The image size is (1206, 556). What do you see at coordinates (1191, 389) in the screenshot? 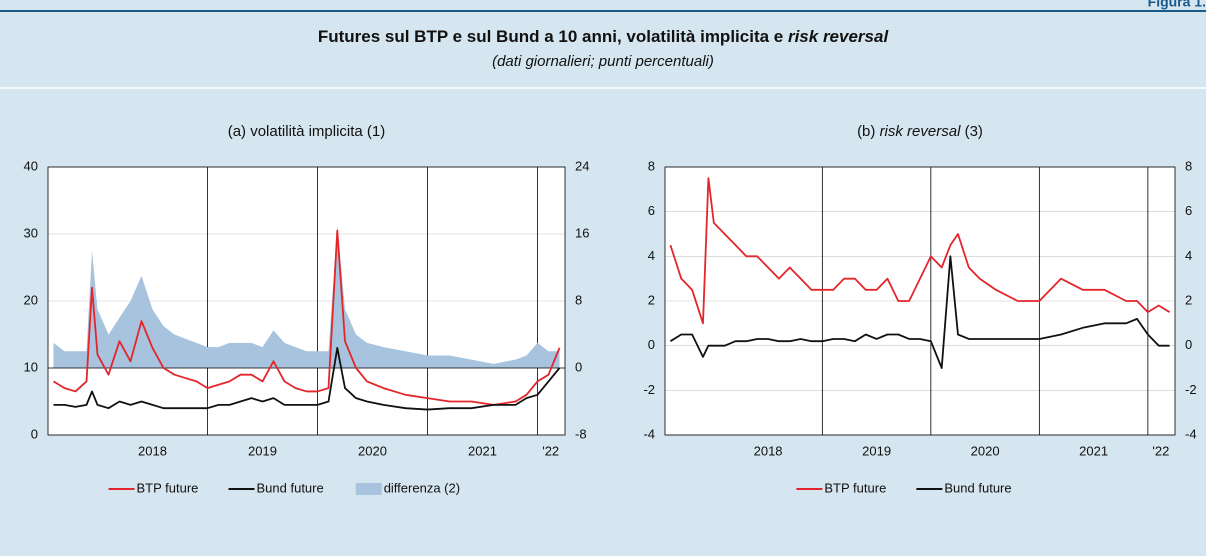
I see `y2-tick-label: -2` at bounding box center [1191, 389].